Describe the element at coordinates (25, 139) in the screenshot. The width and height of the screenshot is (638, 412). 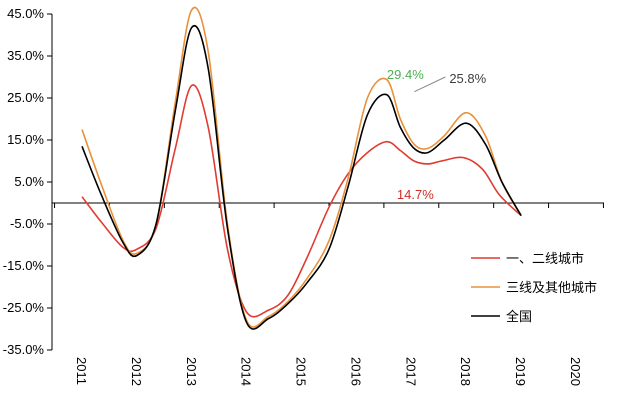
I see `y-tick-label: 15.0%` at that location.